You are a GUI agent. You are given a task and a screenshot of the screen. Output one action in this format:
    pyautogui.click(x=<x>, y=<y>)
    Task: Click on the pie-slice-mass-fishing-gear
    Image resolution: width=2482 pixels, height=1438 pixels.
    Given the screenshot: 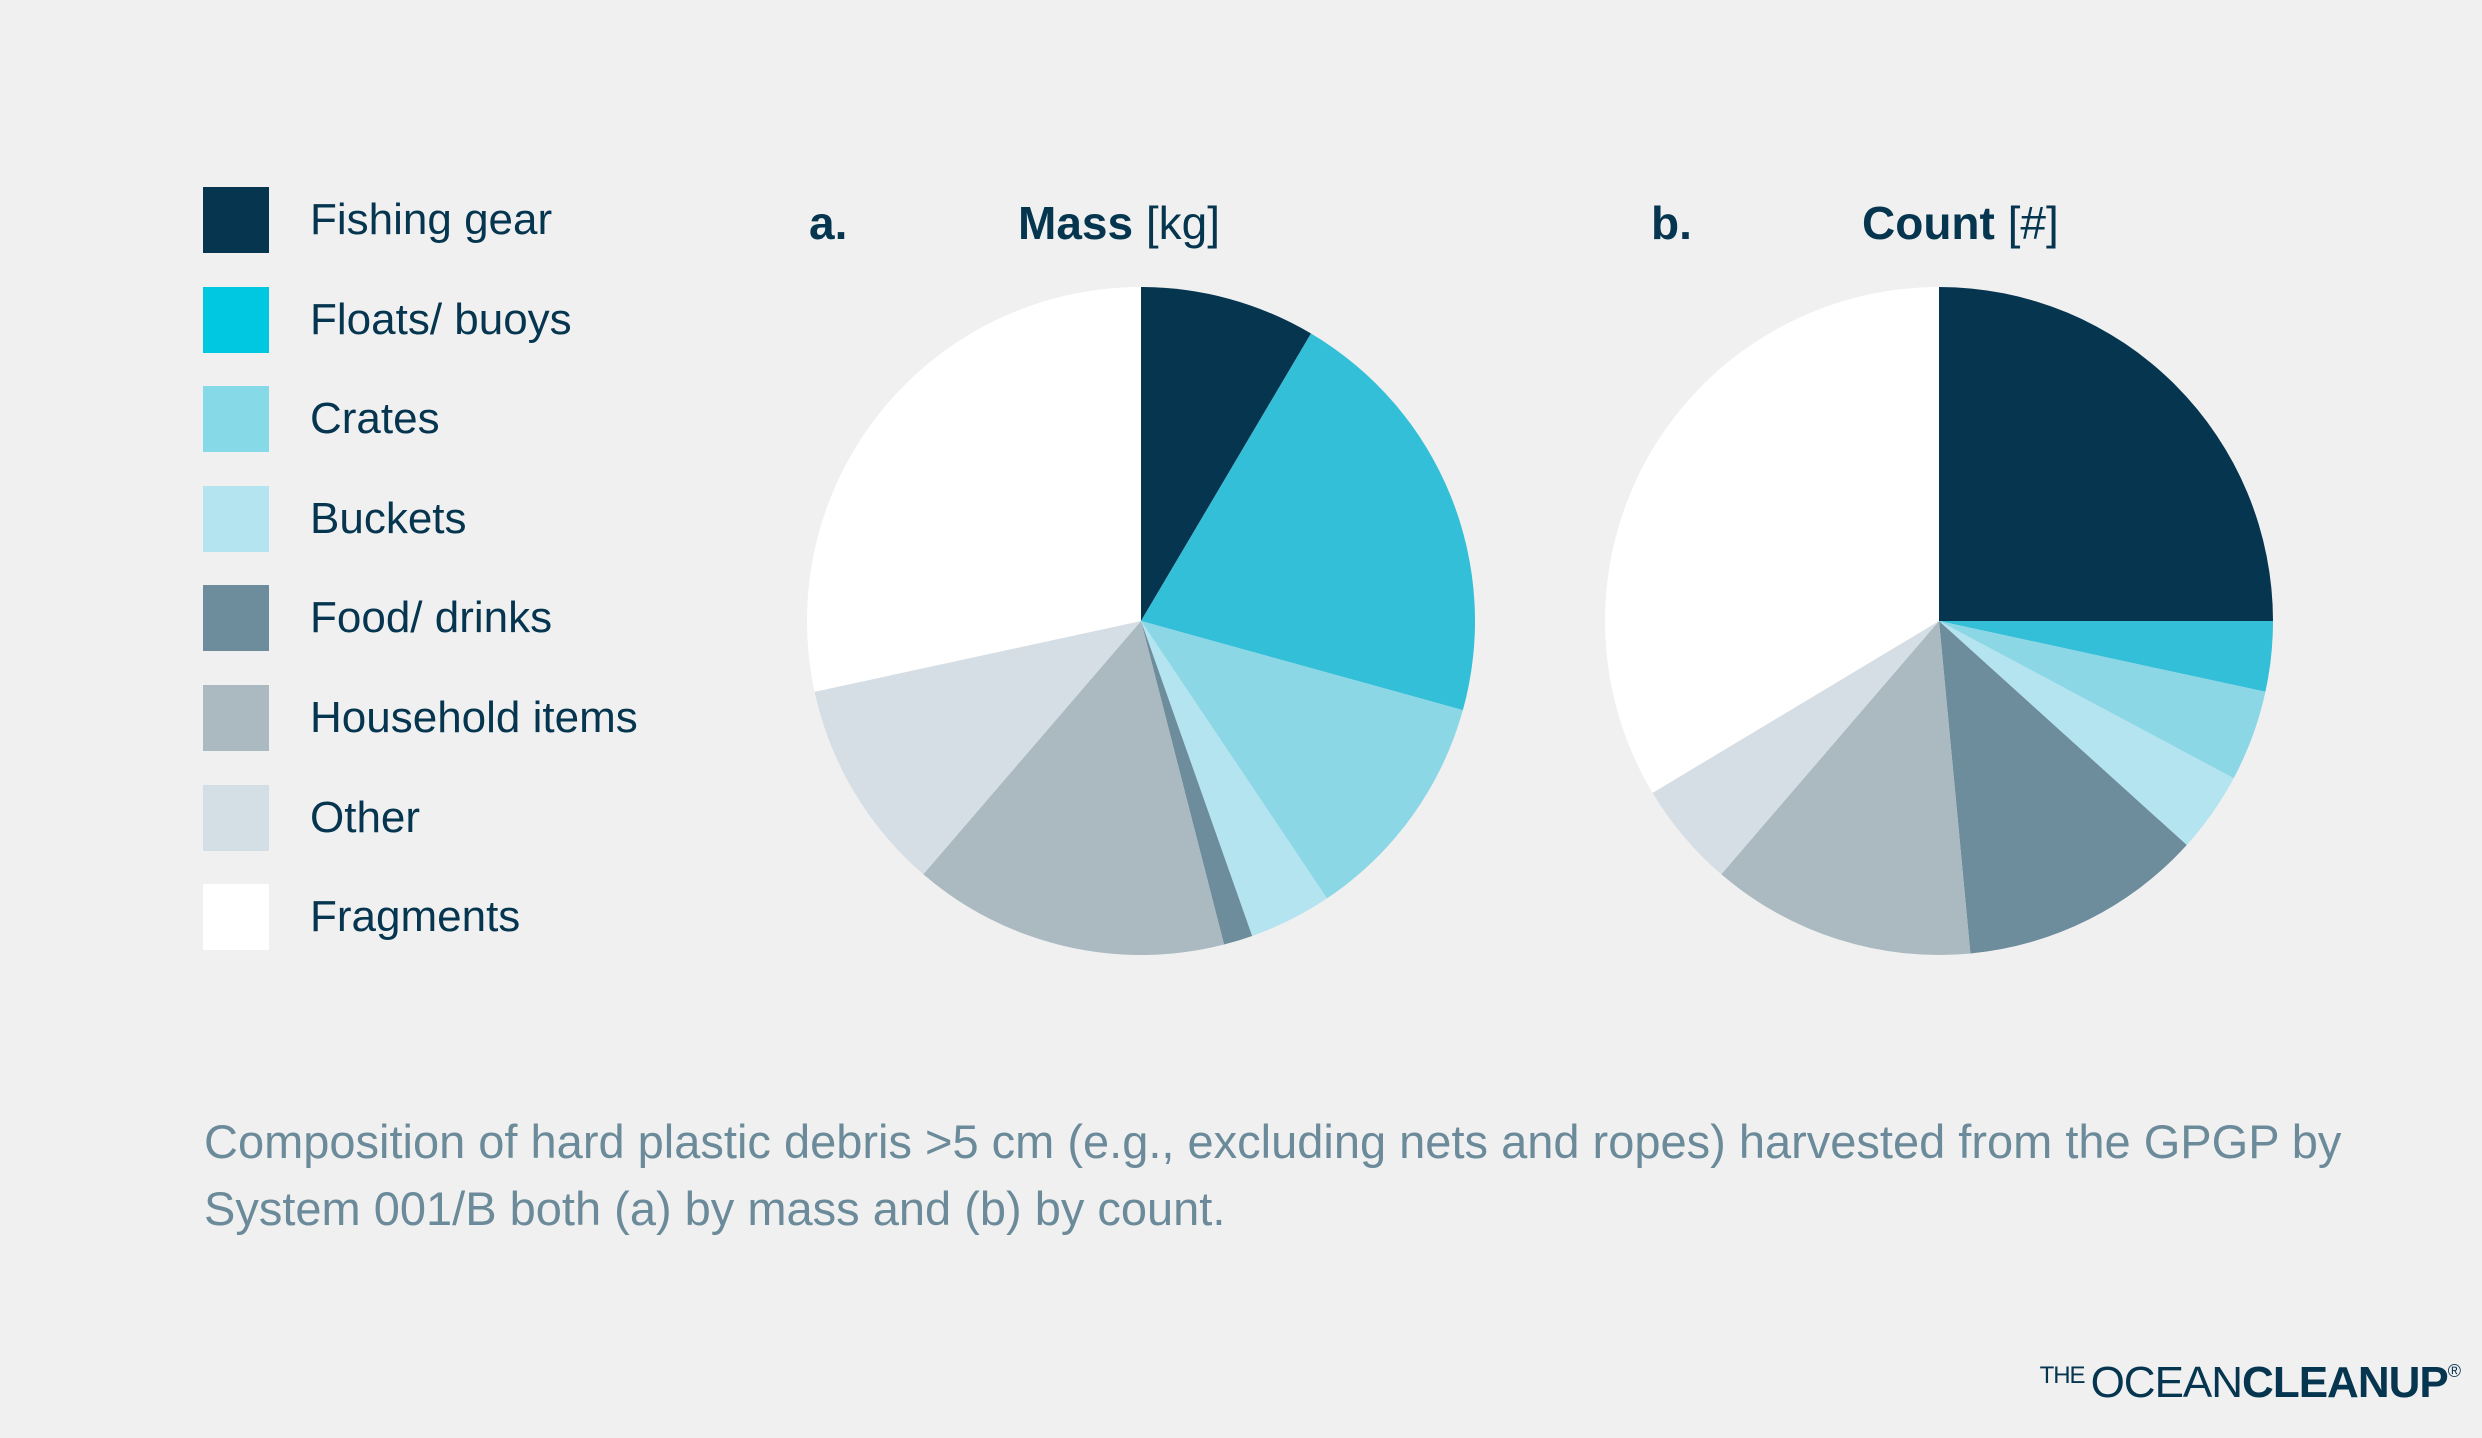 What is the action you would take?
    pyautogui.click(x=1226, y=454)
    